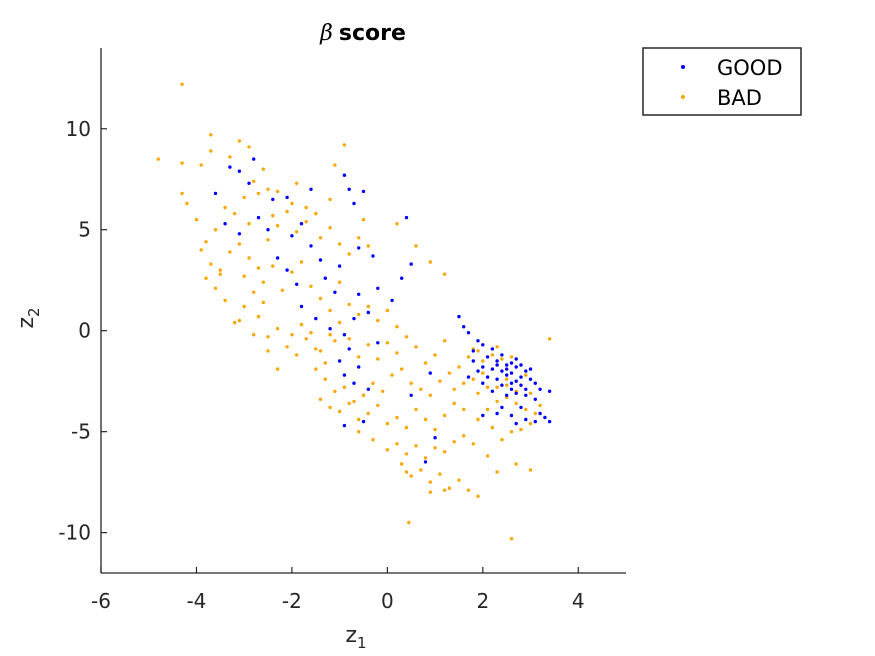 The height and width of the screenshot is (656, 875). I want to click on y-axis-label-main: z, so click(26, 323).